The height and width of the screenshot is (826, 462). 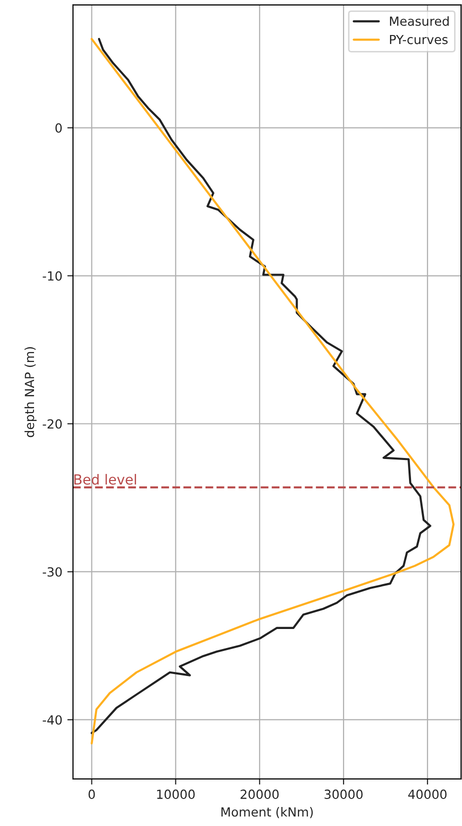 I want to click on x-tick-label: 20000, so click(x=259, y=795).